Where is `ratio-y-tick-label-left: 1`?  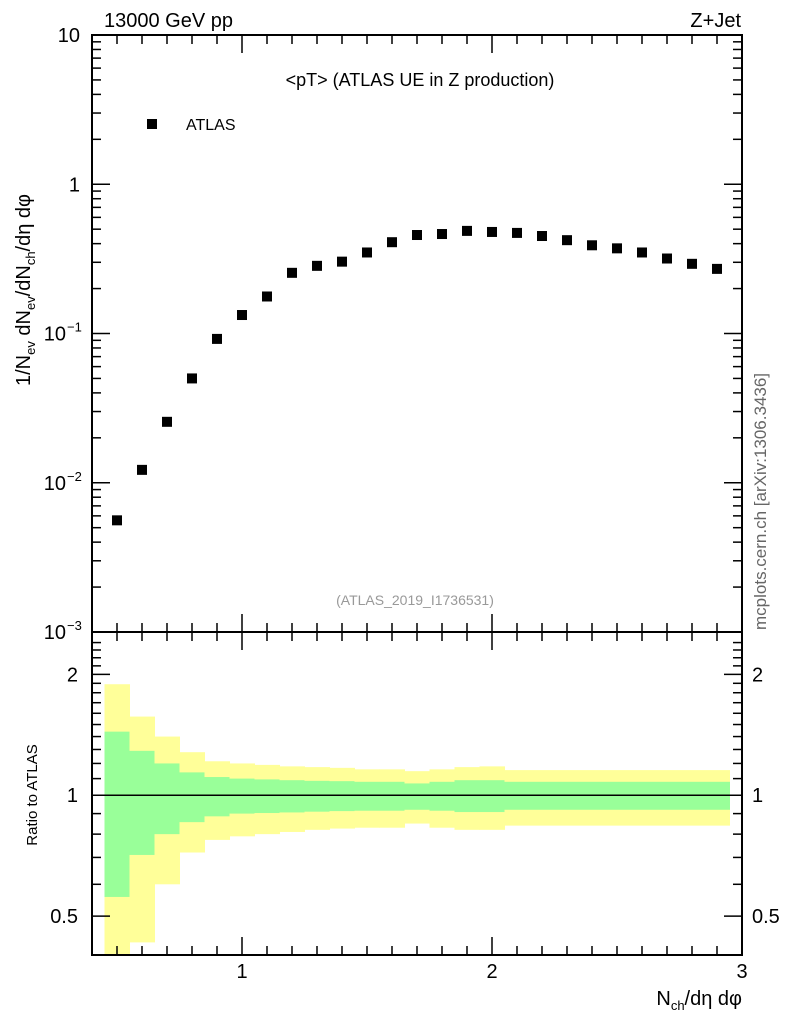
ratio-y-tick-label-left: 1 is located at coordinates (72, 796).